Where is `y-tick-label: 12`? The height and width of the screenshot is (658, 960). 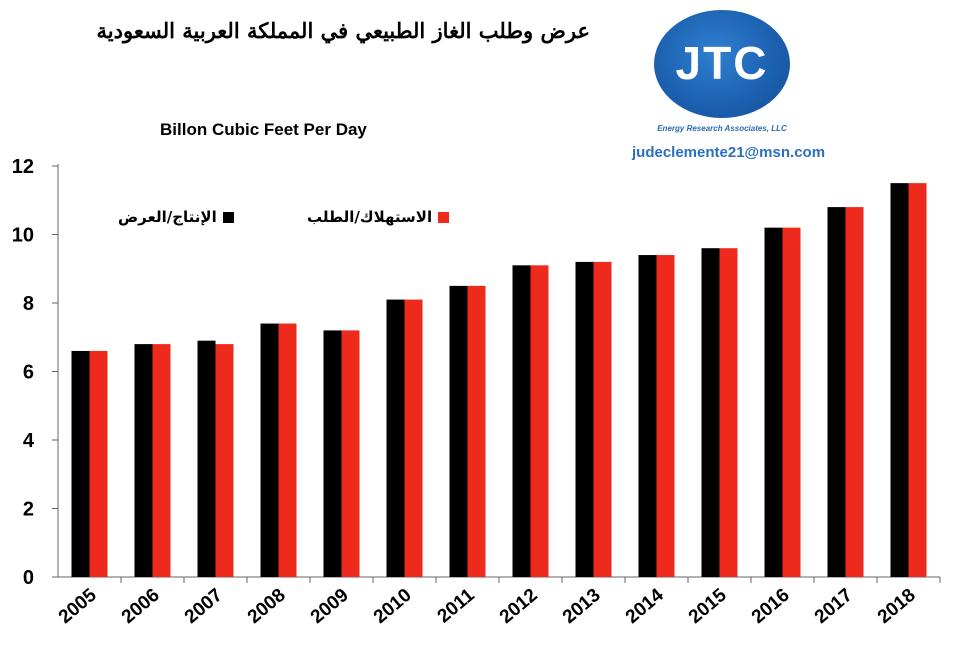 y-tick-label: 12 is located at coordinates (23, 167).